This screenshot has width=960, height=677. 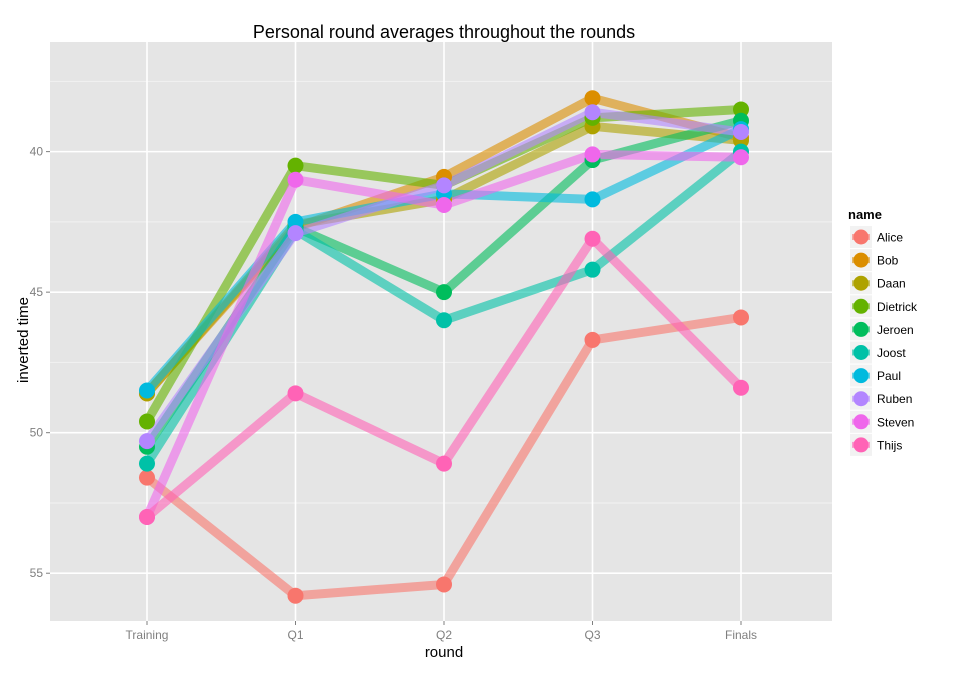 What do you see at coordinates (888, 261) in the screenshot?
I see `legend-label-bob: Bob` at bounding box center [888, 261].